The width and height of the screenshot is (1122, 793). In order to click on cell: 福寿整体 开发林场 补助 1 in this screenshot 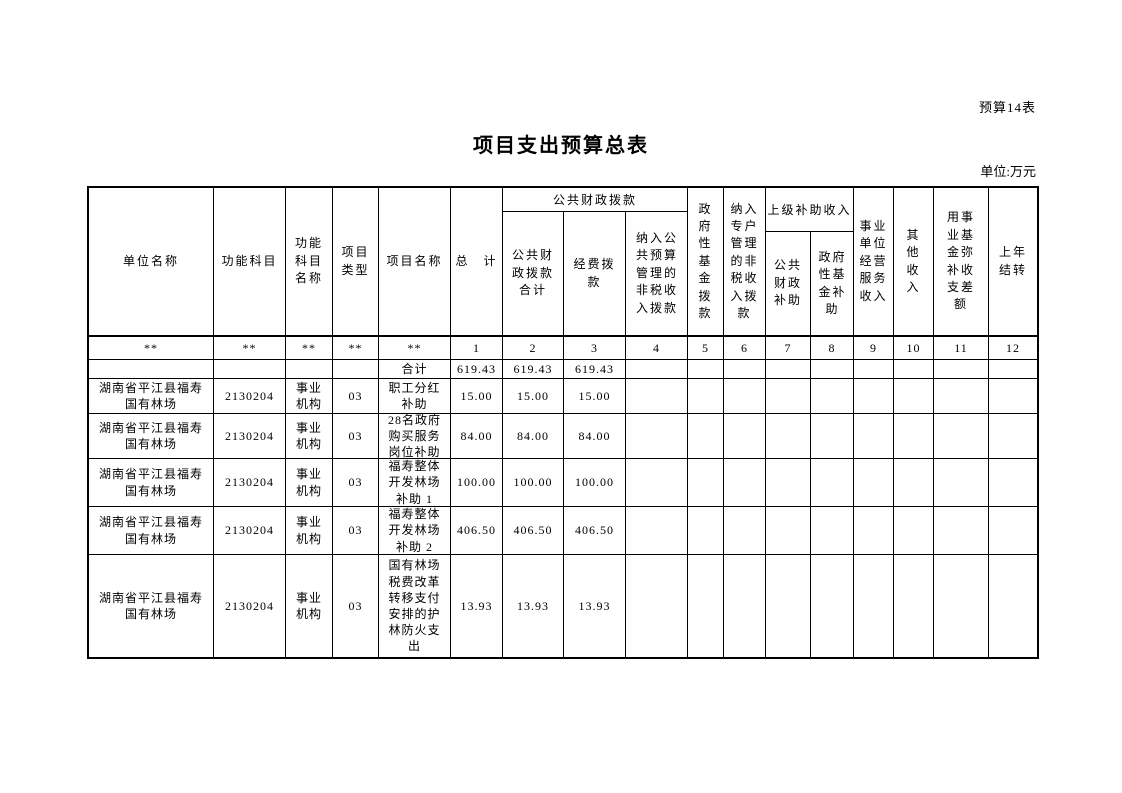, I will do `click(415, 482)`.